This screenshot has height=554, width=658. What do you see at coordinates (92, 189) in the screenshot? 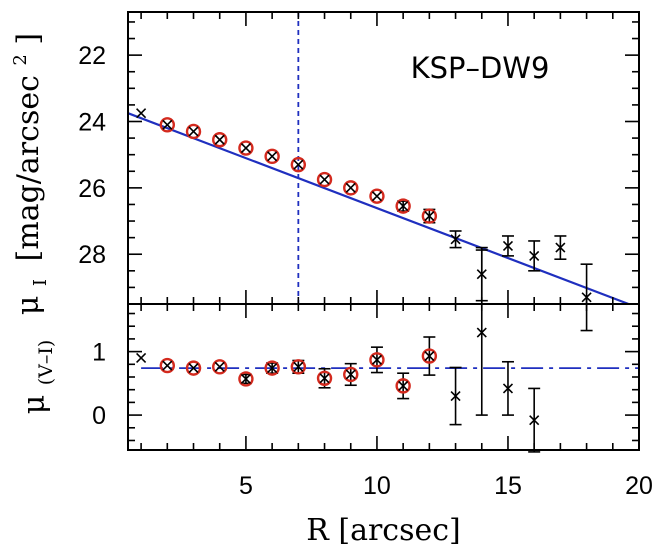
I see `top-y-tick-label: 26` at bounding box center [92, 189].